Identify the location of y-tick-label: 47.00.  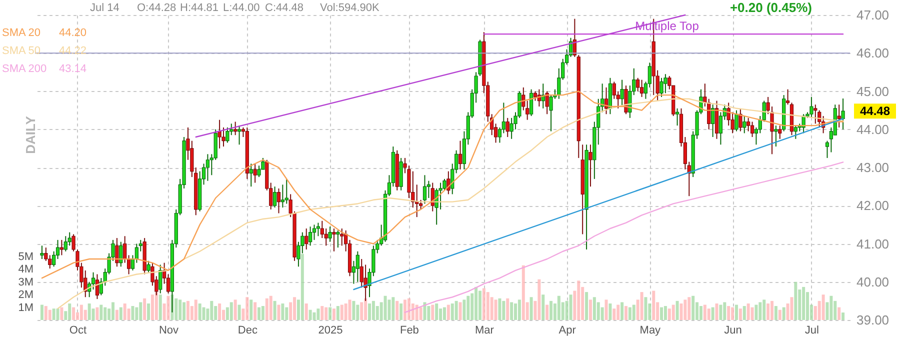
(873, 15).